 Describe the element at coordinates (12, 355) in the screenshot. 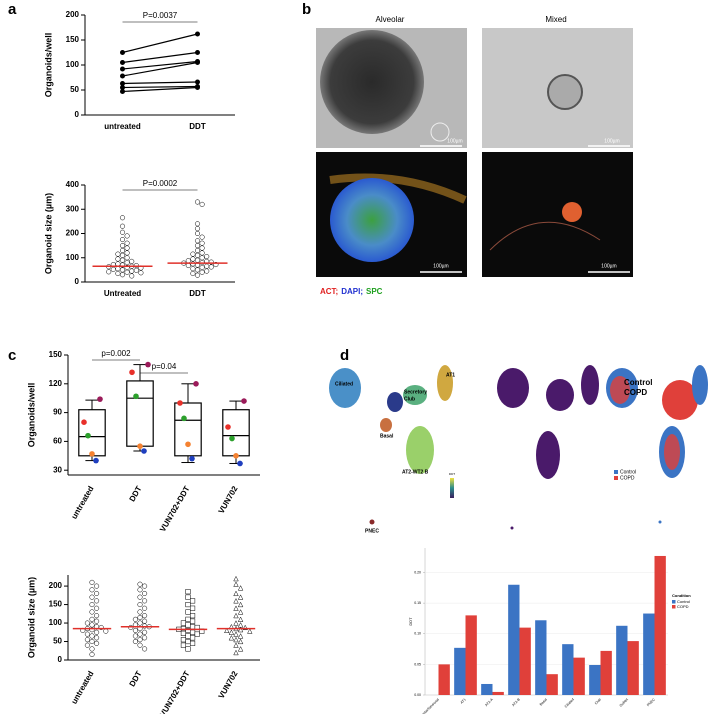

I see `panel-label: c` at that location.